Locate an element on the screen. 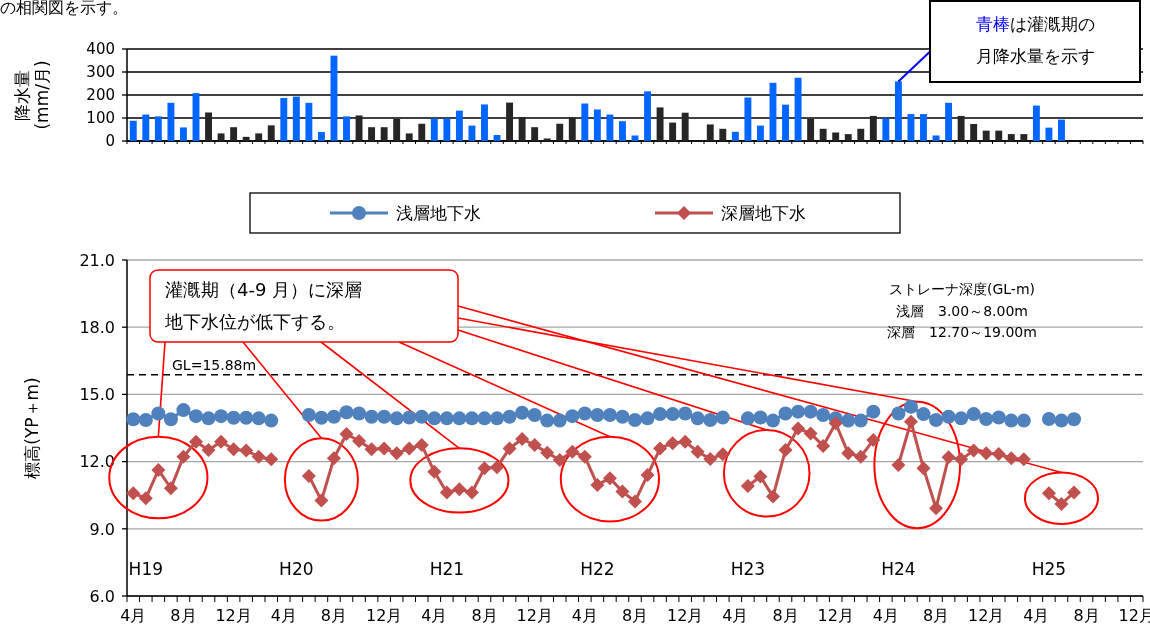  y-axis-title: 降水量 (mm/月) is located at coordinates (32, 95).